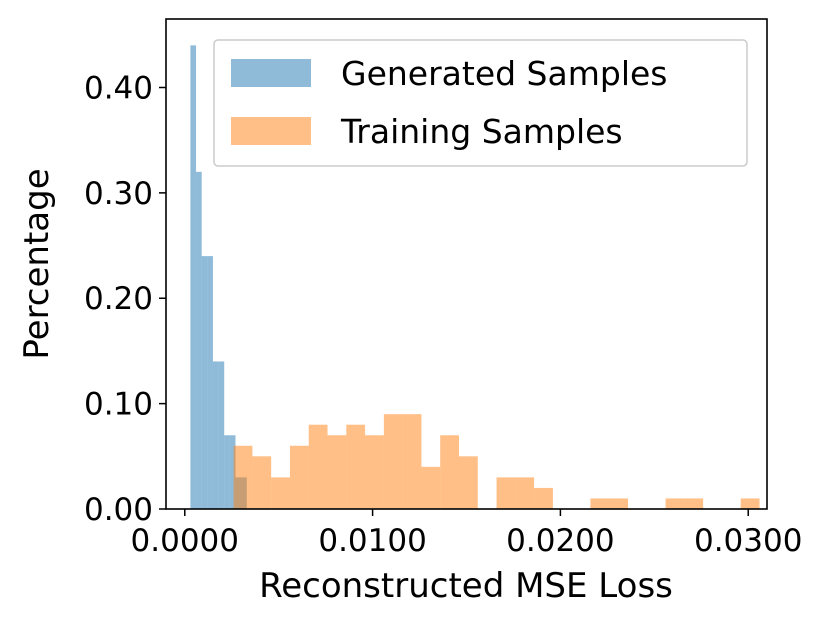  What do you see at coordinates (118, 510) in the screenshot?
I see `y-tick-label: 0.00` at bounding box center [118, 510].